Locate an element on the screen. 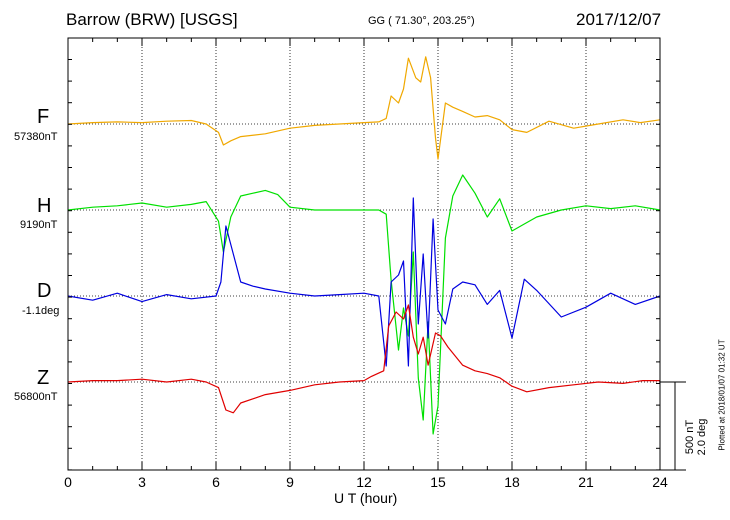  plot-date: 2017/12/07 is located at coordinates (619, 19).